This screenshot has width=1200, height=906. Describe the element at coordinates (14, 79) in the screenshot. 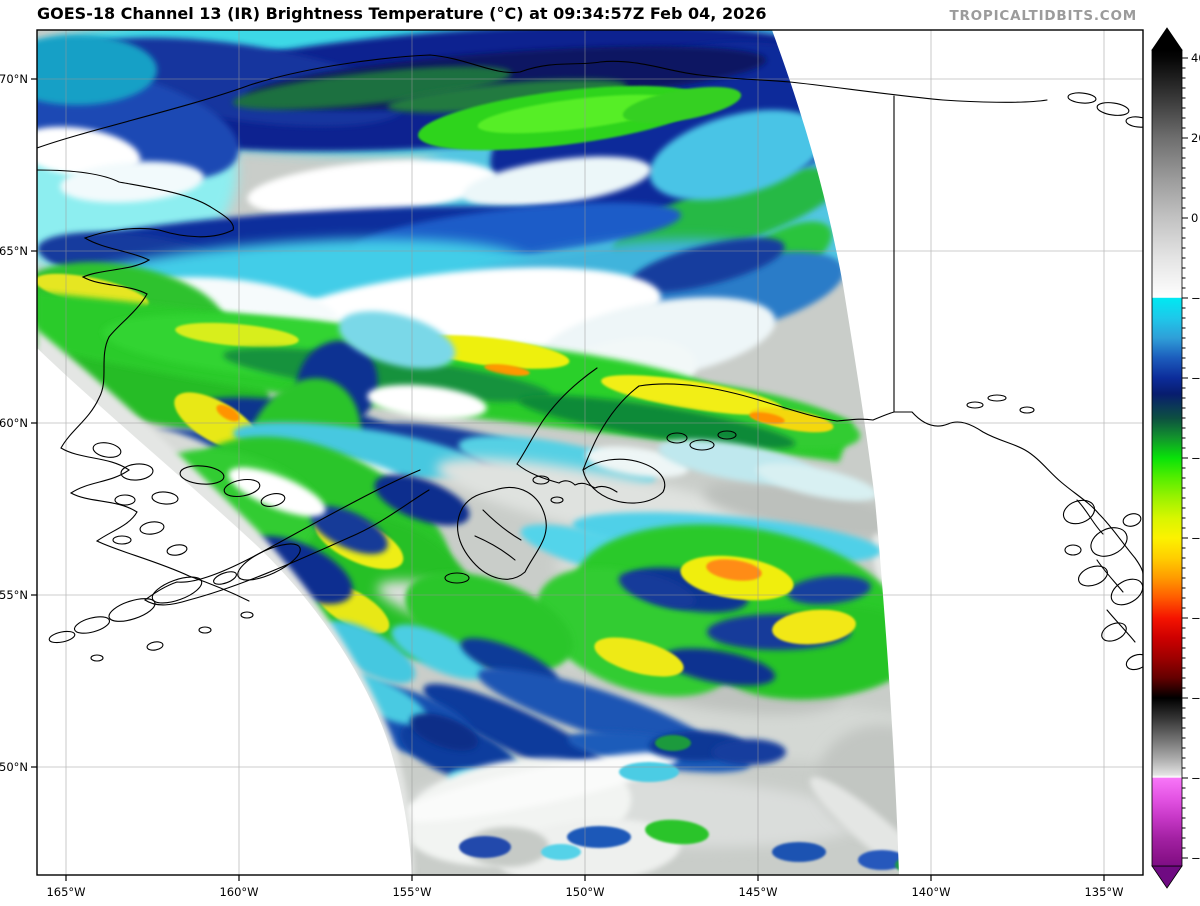

I see `y-tick-label: 70°N` at that location.